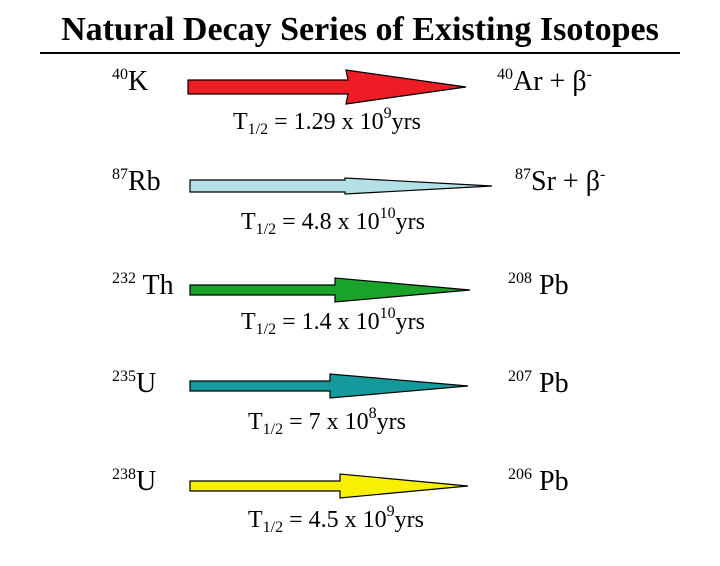  Describe the element at coordinates (327, 121) in the screenshot. I see `half-life-label: T1/2 = 1.29 x 109yrs` at that location.